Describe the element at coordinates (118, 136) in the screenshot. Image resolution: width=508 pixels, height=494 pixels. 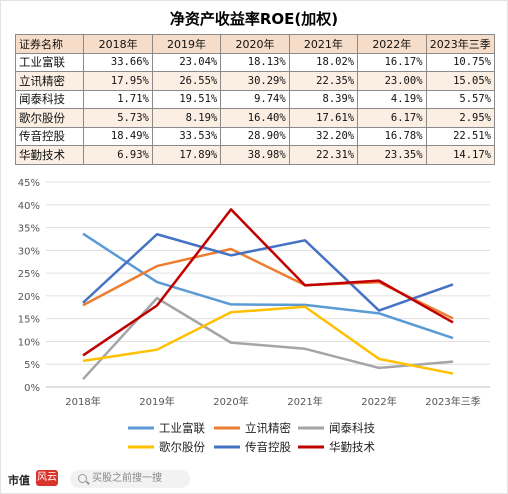
I see `value-cell: 18.49%` at that location.